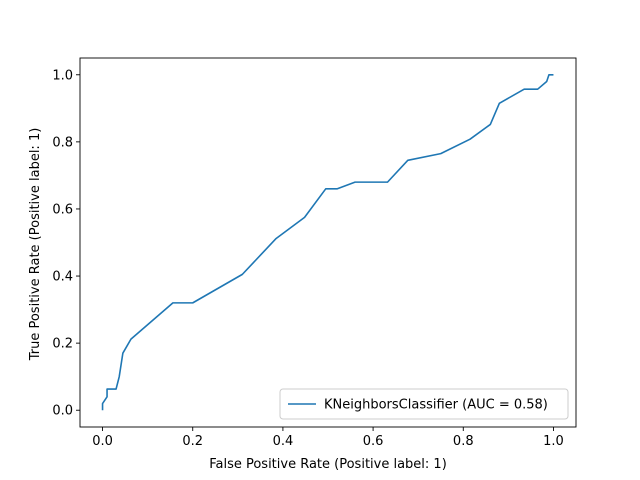  Describe the element at coordinates (62, 142) in the screenshot. I see `y-tick-label: 0.8` at that location.